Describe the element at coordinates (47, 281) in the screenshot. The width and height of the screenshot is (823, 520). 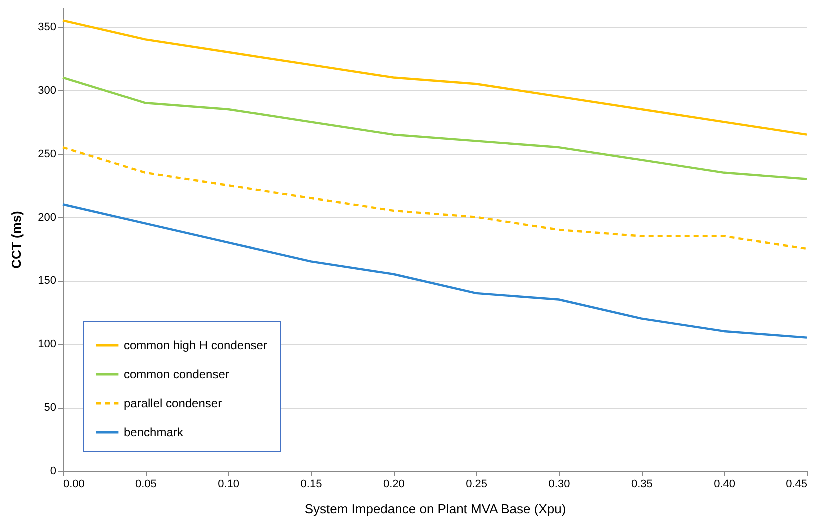
I see `y-tick-label: 150` at that location.